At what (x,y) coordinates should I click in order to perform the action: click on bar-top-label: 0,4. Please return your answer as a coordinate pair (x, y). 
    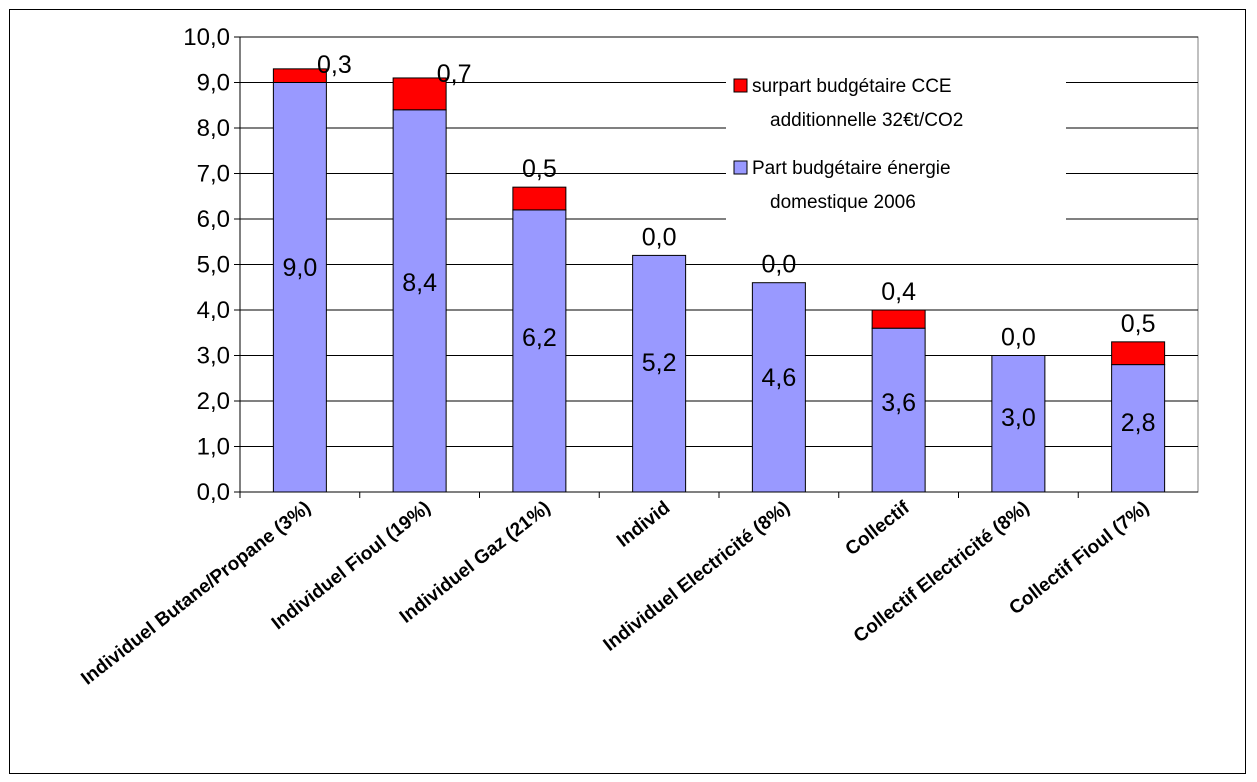
    Looking at the image, I should click on (898, 292).